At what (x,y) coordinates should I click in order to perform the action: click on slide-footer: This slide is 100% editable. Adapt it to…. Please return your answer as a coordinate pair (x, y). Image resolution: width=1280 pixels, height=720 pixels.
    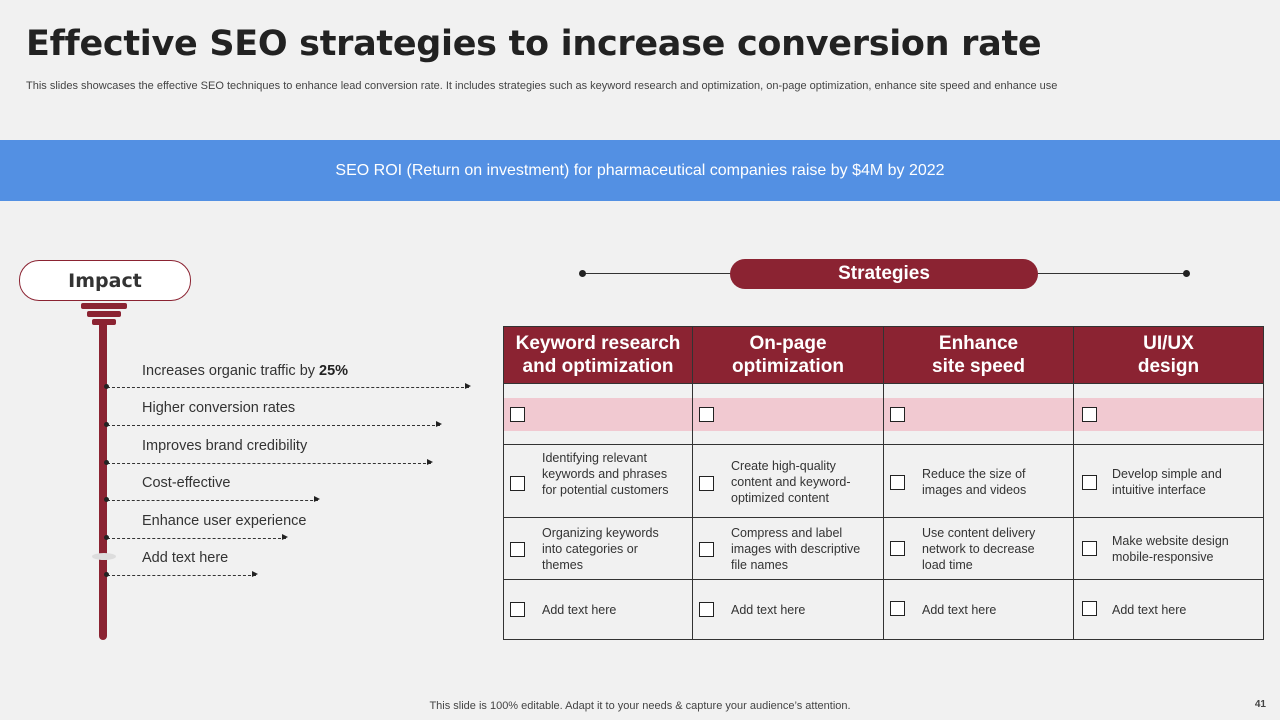
    Looking at the image, I should click on (640, 706).